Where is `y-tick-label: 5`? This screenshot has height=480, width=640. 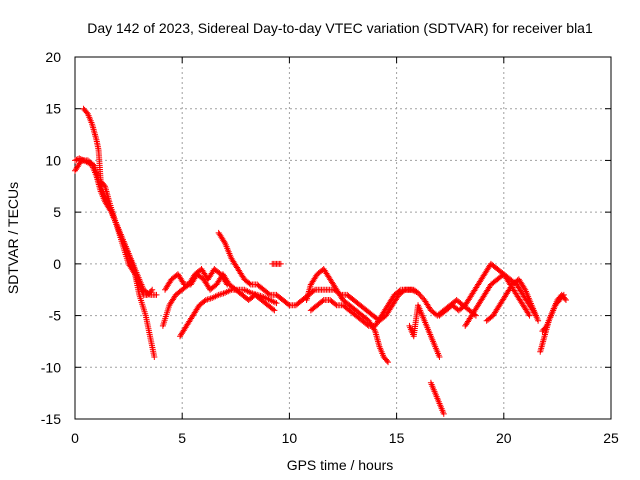 y-tick-label: 5 is located at coordinates (57, 212).